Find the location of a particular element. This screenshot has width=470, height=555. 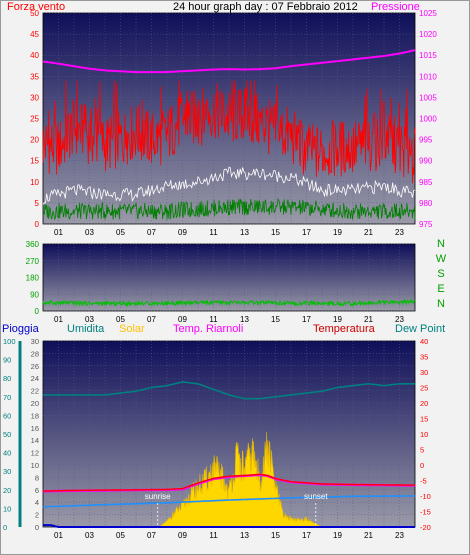

pressure-series is located at coordinates (229, 61).